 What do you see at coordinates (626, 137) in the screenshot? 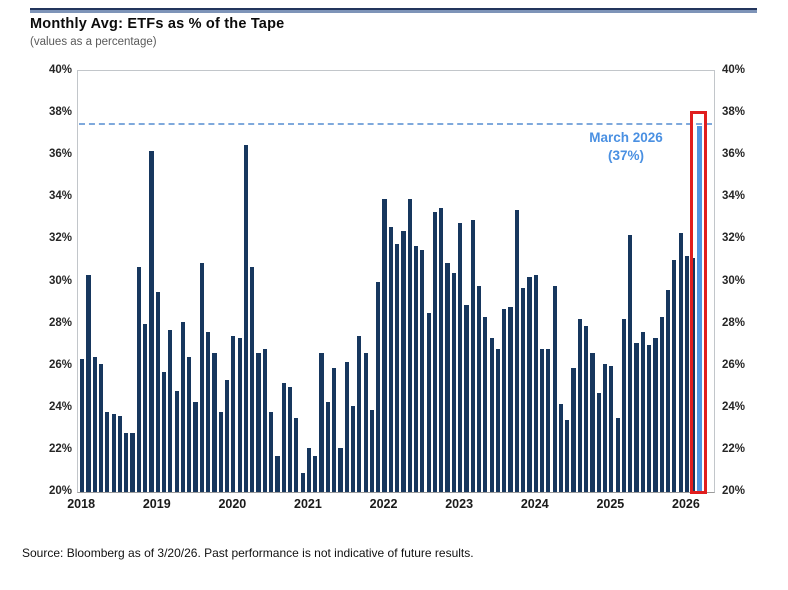
I see `annotation-line-1: March 2026` at bounding box center [626, 137].